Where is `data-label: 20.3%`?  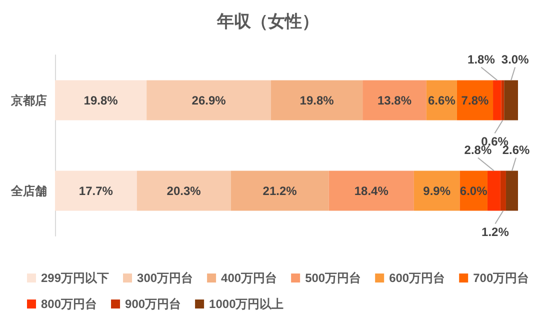 data-label: 20.3% is located at coordinates (184, 191).